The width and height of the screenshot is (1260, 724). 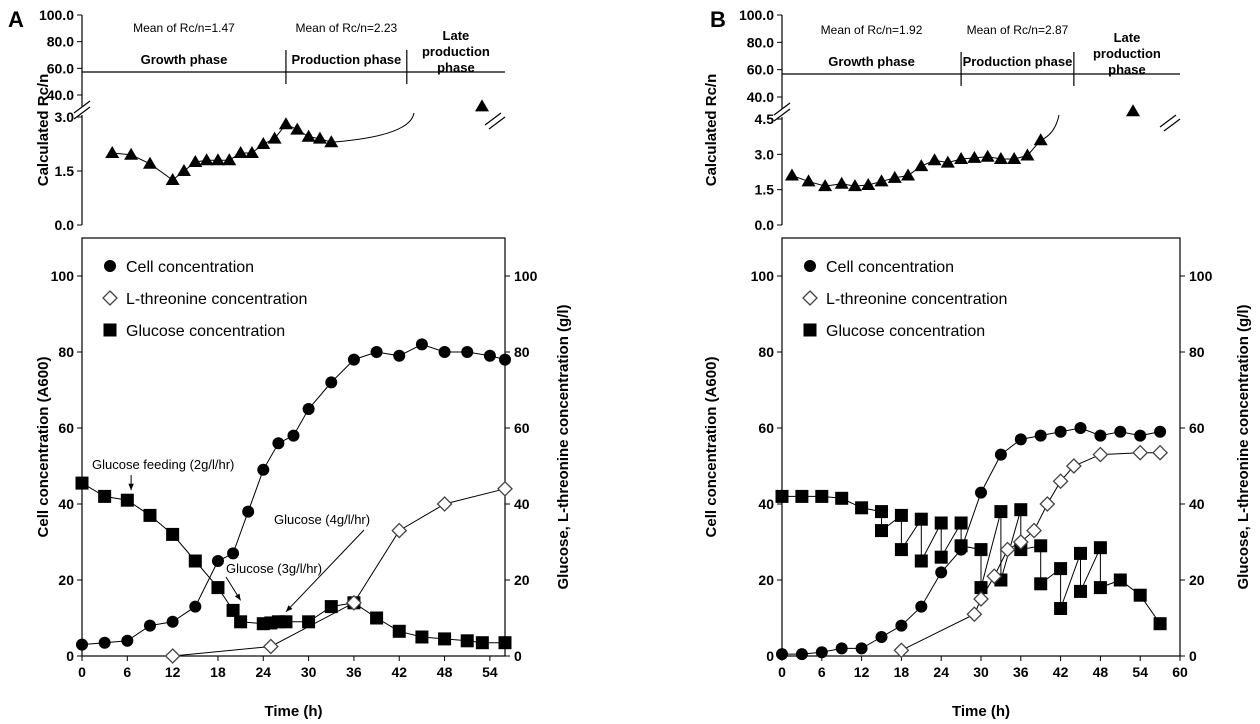 I want to click on series-square, so click(x=971, y=560).